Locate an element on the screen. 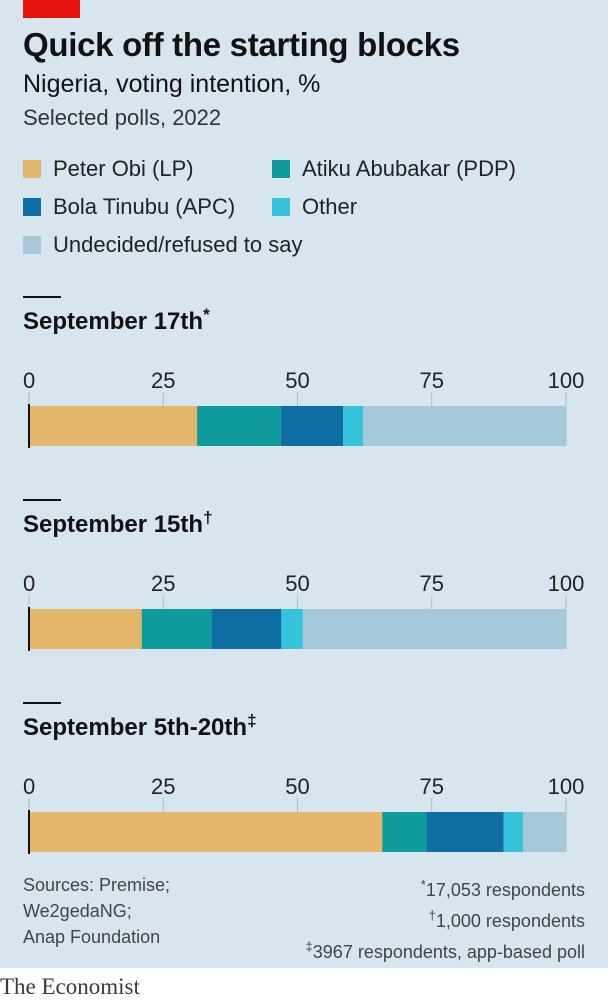 This screenshot has height=1004, width=608. legend-label: Bola Tinubu (APC) is located at coordinates (144, 206).